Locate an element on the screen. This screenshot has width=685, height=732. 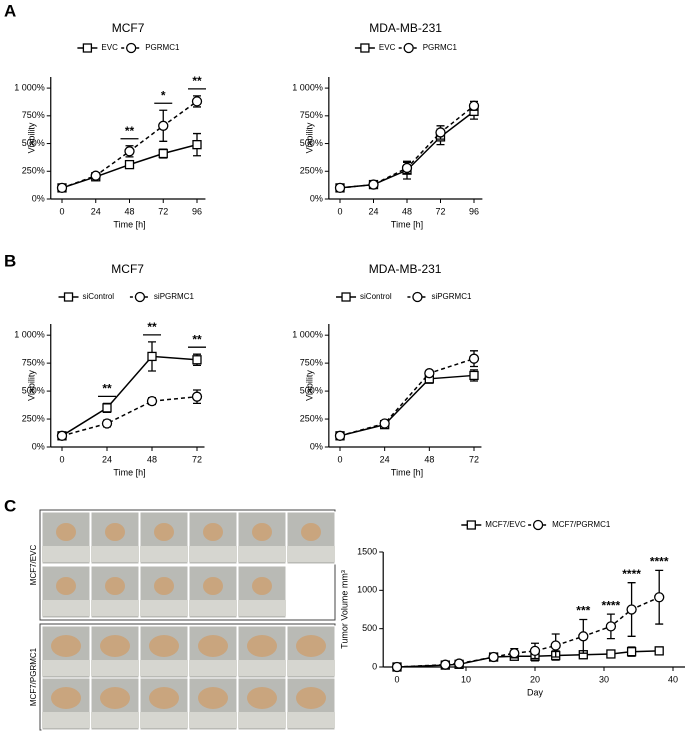
legend-label: siPGRMC1 is located at coordinates (451, 296).